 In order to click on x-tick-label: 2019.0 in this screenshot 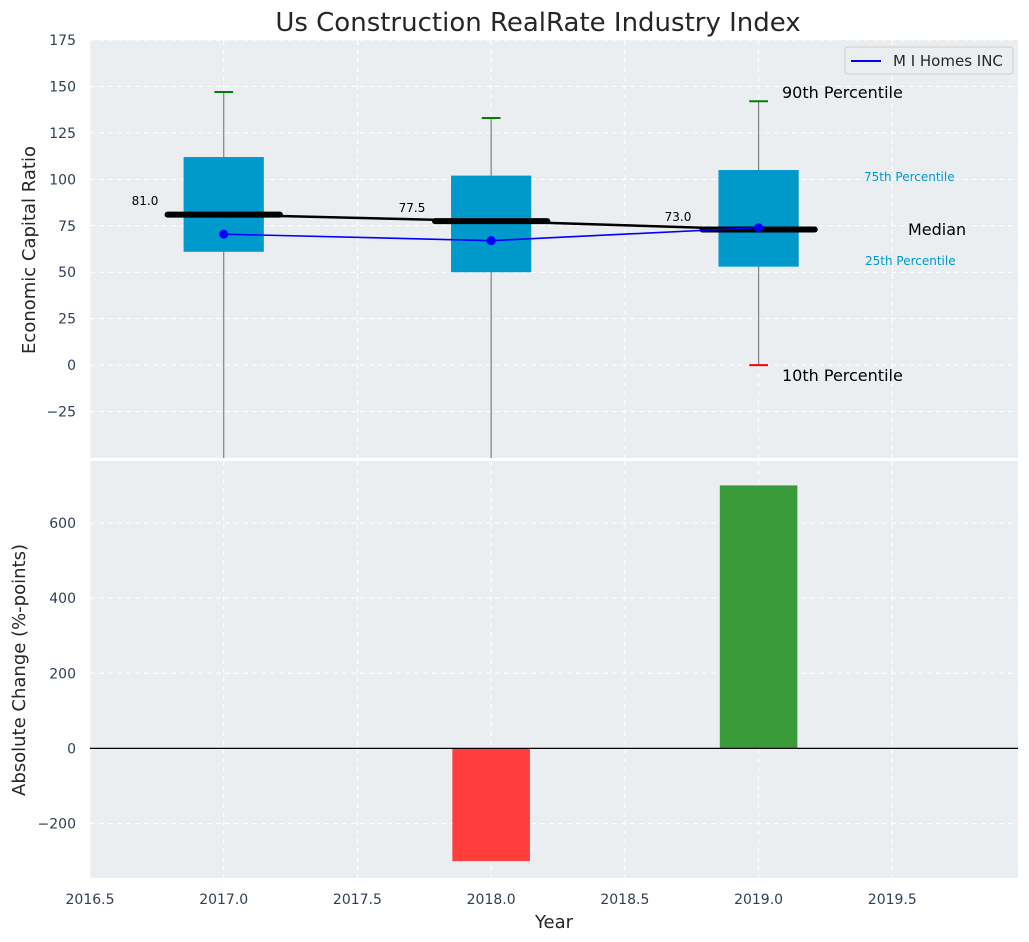, I will do `click(758, 900)`.